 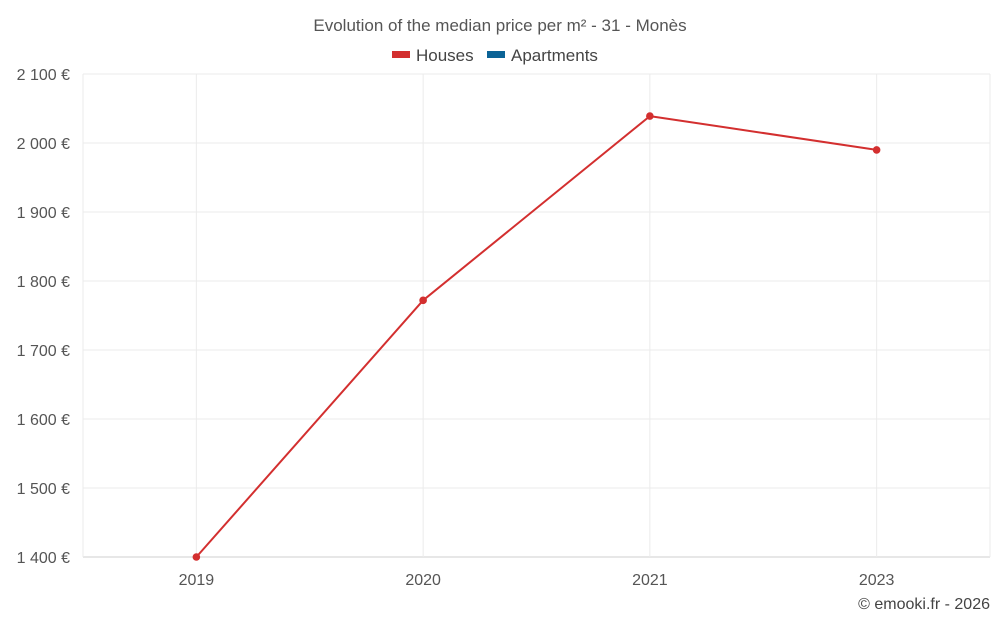 I want to click on x-axis-ticks: 2019 2020 2021 2023, so click(x=537, y=580).